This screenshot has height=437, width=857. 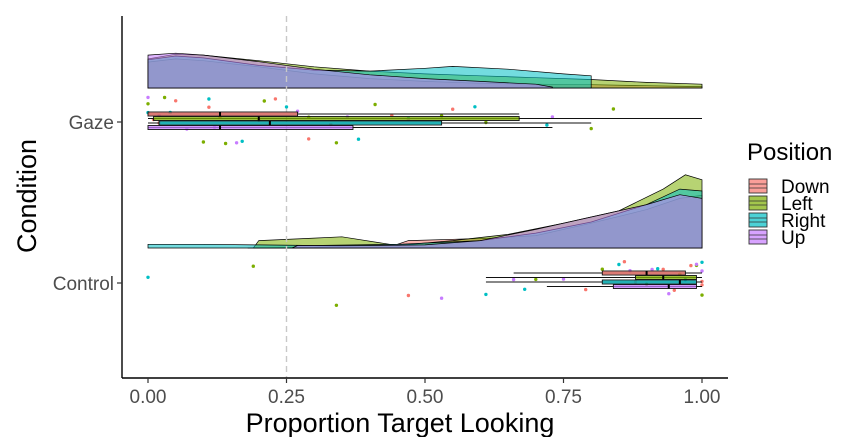 What do you see at coordinates (83, 284) in the screenshot?
I see `y-tick-label: Control` at bounding box center [83, 284].